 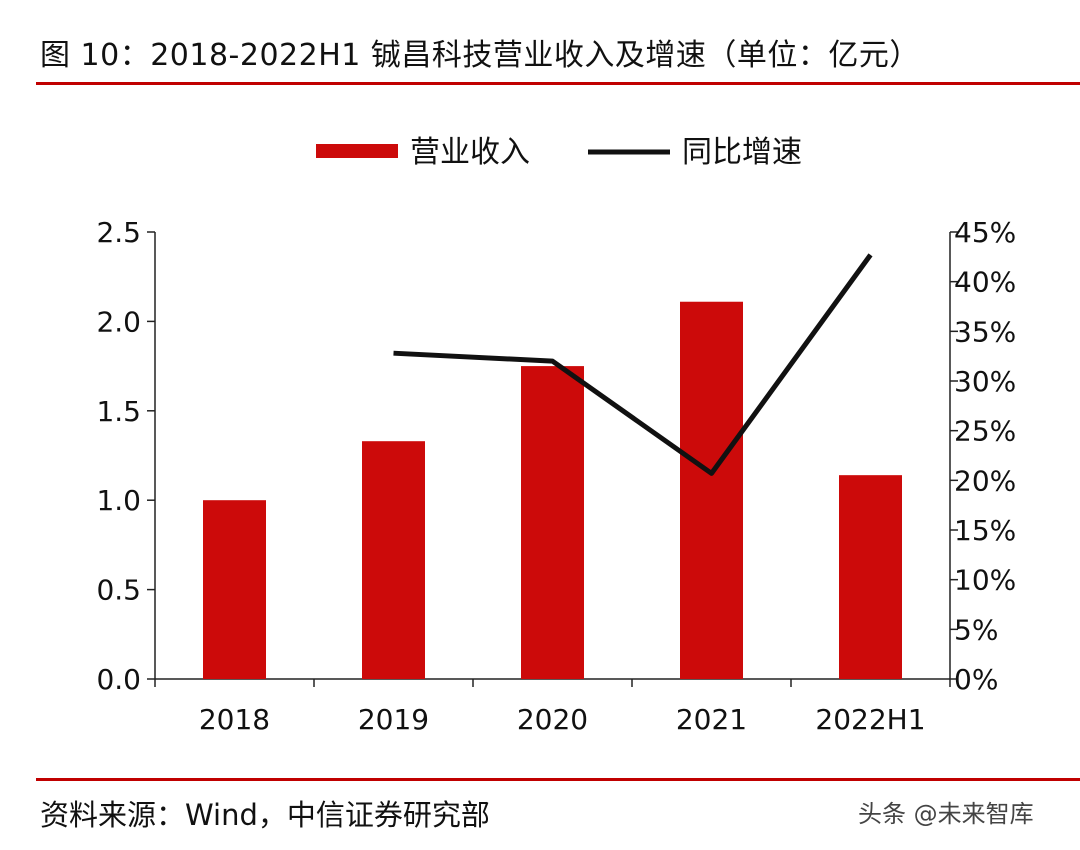 What do you see at coordinates (118, 411) in the screenshot?
I see `y-left-tick-label: 1.5` at bounding box center [118, 411].